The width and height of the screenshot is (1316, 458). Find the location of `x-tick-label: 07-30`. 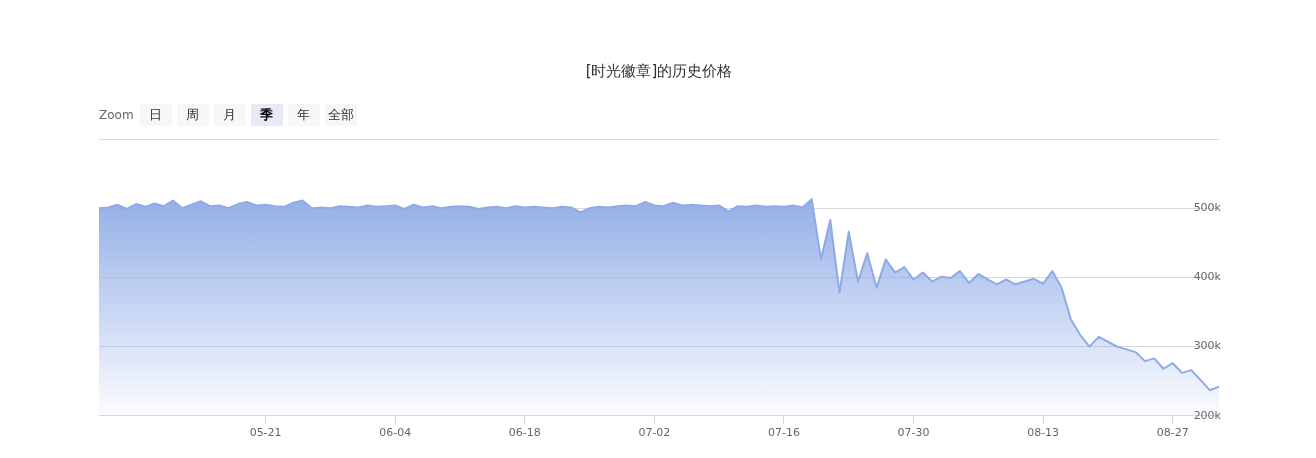

x-tick-label: 07-30 is located at coordinates (913, 433).